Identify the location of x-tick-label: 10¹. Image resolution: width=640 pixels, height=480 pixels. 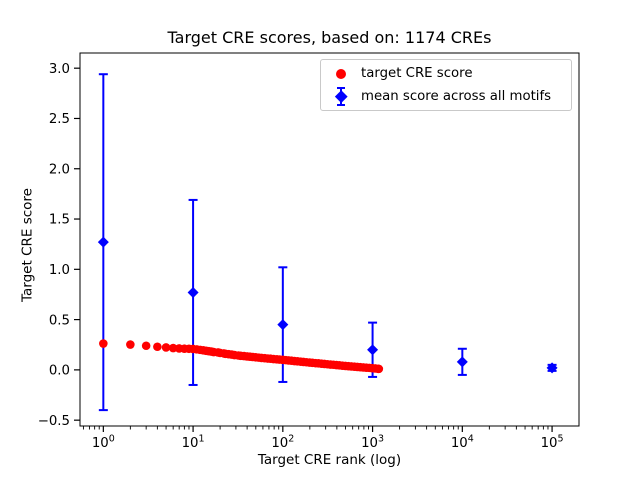
(193, 443).